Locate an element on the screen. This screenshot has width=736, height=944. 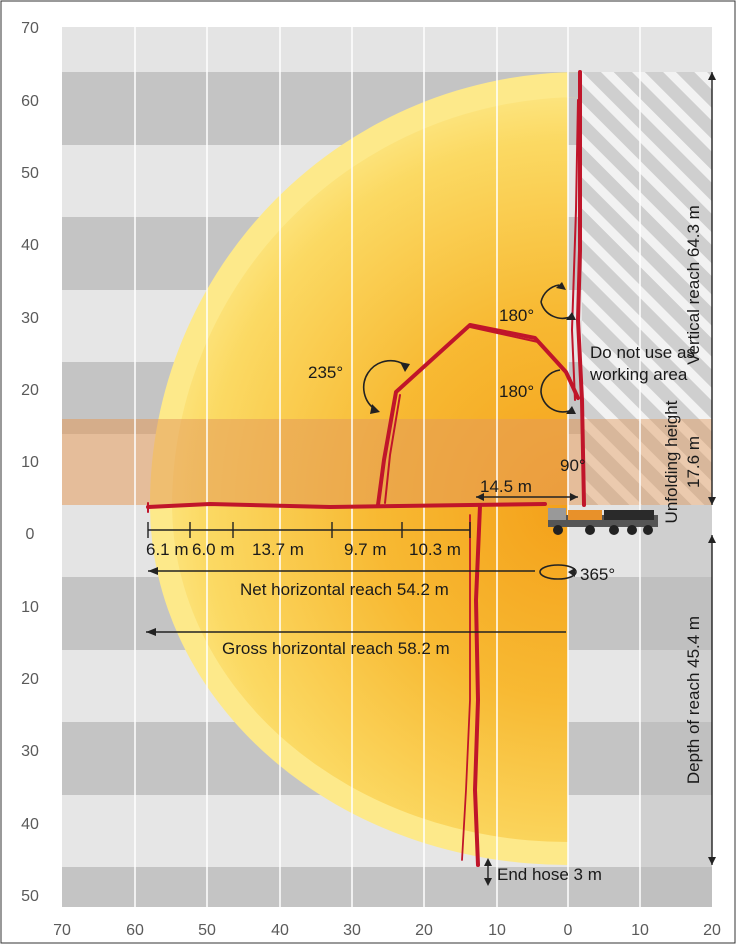
no-working-area-line1: Do not use as is located at coordinates (642, 352).